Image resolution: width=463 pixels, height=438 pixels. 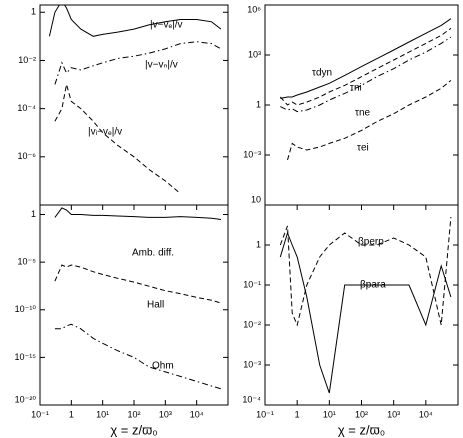 What do you see at coordinates (256, 199) in the screenshot?
I see `y-tick-label: 10` at bounding box center [256, 199].